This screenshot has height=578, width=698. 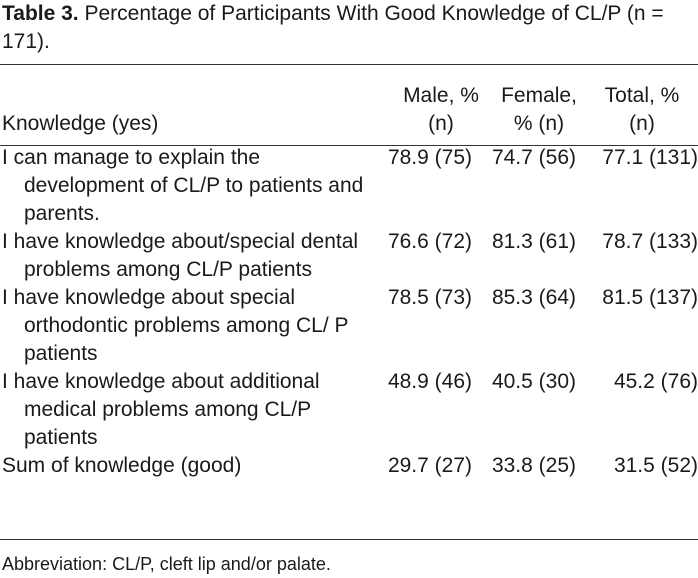 What do you see at coordinates (533, 241) in the screenshot?
I see `row-female-value: 81.3 (61)` at bounding box center [533, 241].